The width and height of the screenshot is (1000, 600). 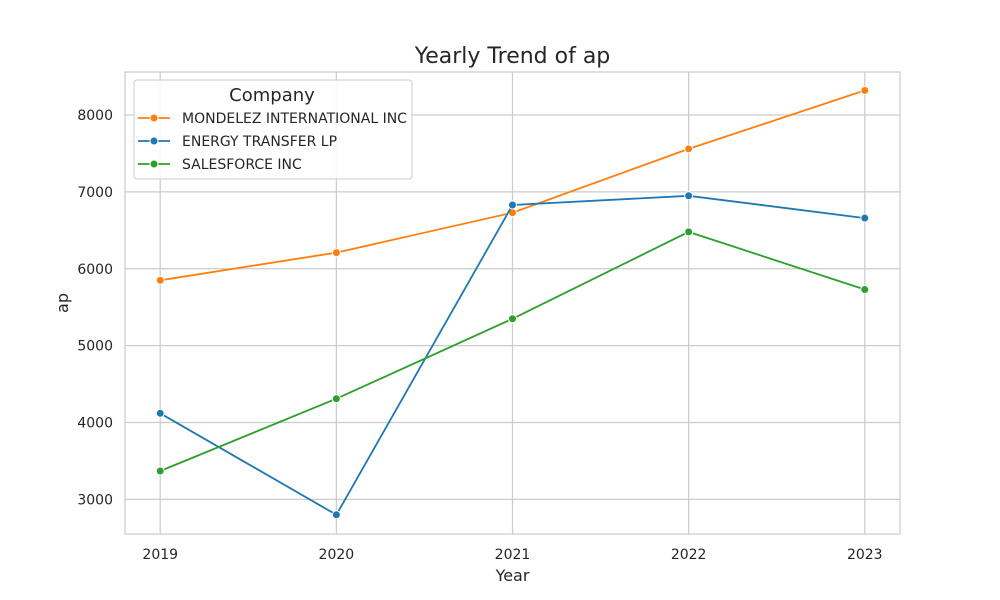 I want to click on legend-label: MONDELEZ INTERNATIONAL INC, so click(x=294, y=119).